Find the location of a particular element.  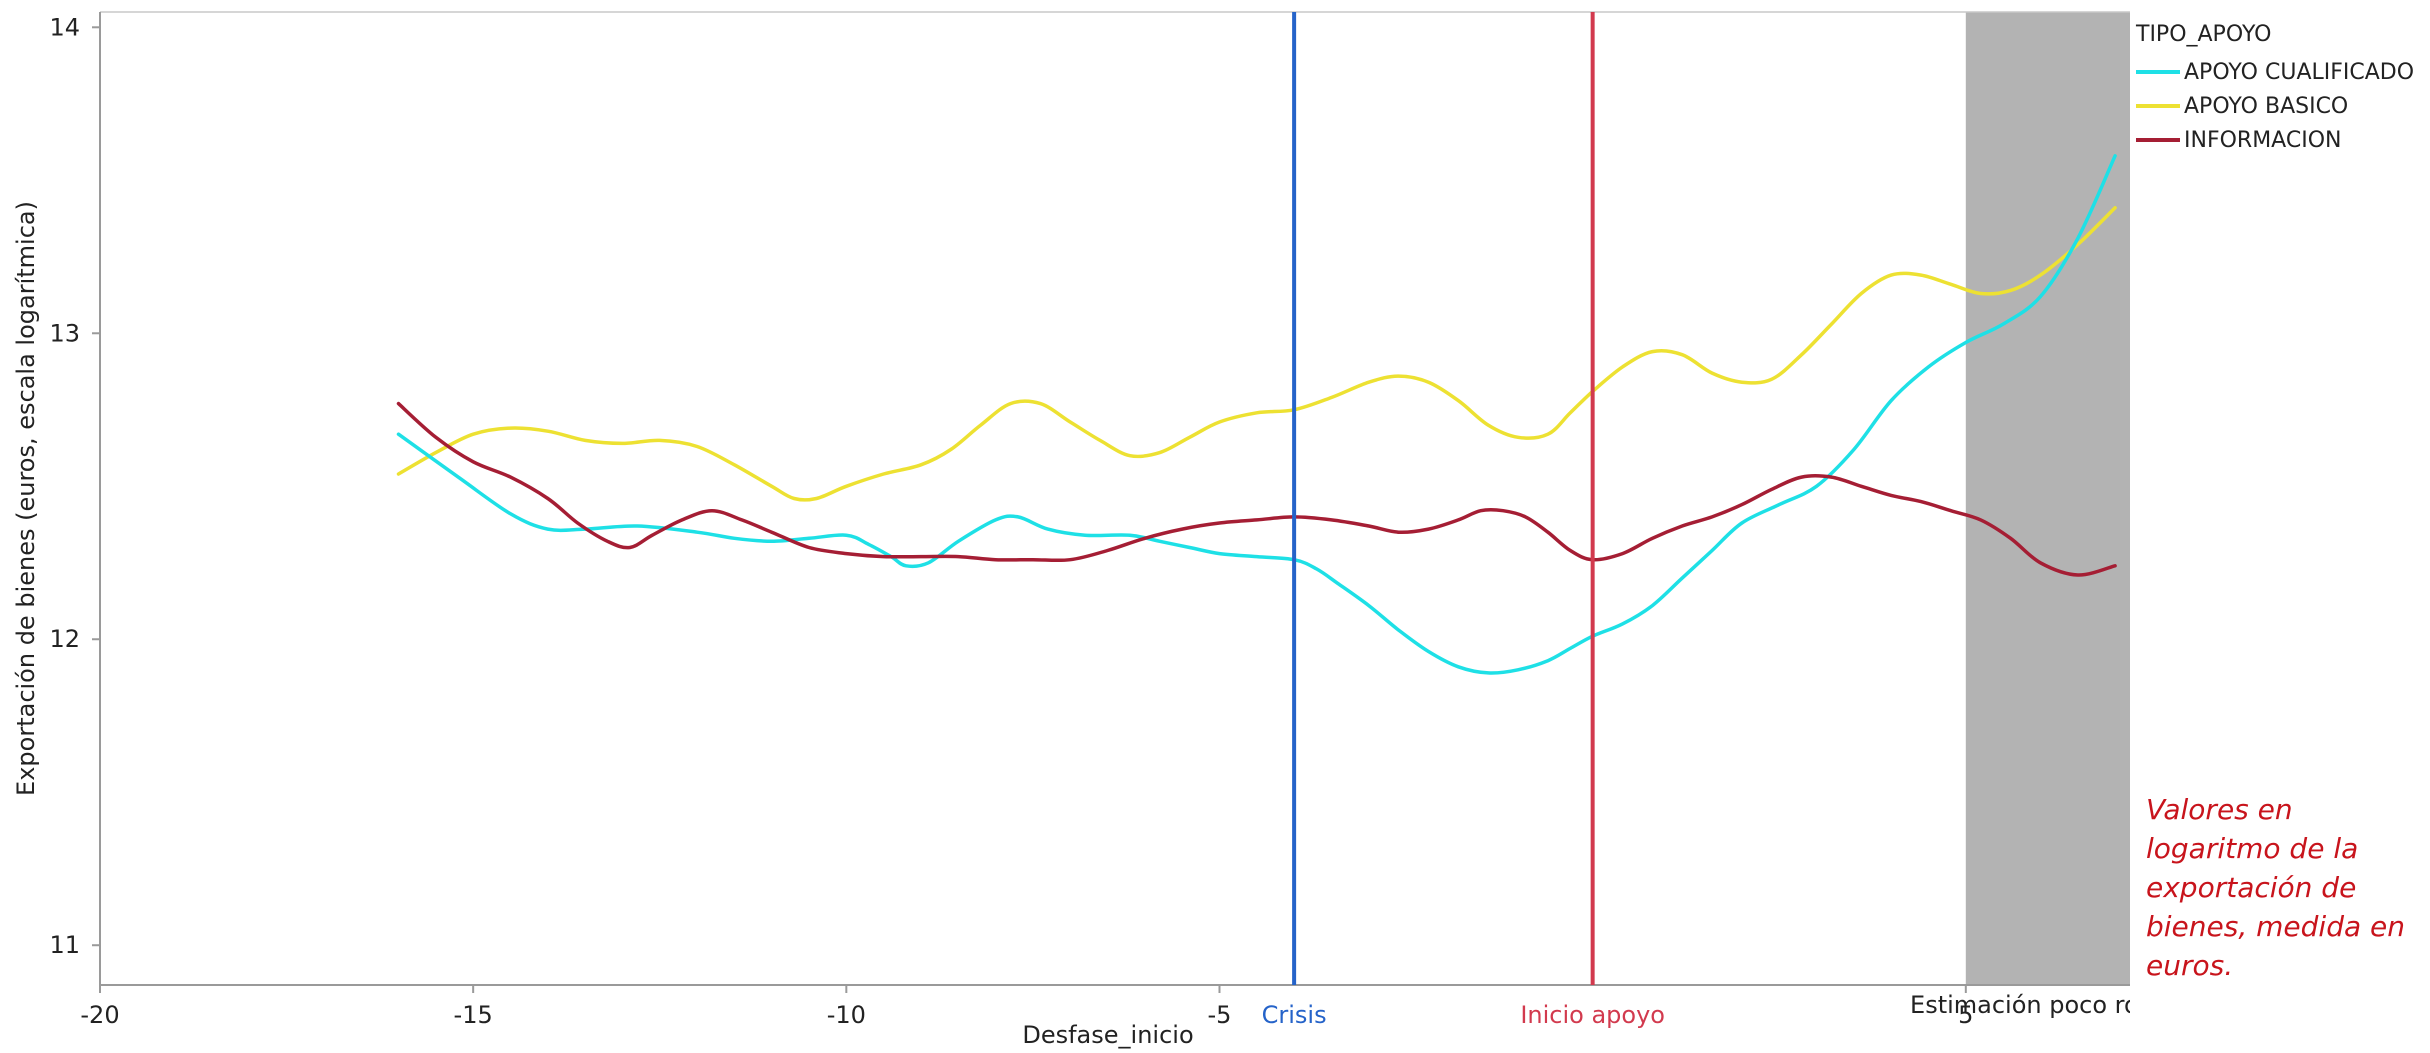

legend-item-informacion: INFORMACION is located at coordinates (2275, 140).